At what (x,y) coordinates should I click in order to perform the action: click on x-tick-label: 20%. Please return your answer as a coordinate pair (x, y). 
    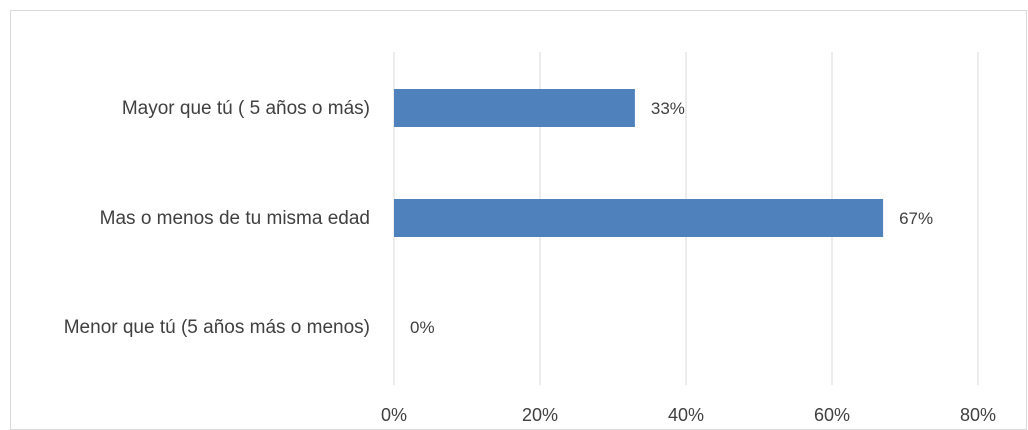
    Looking at the image, I should click on (540, 414).